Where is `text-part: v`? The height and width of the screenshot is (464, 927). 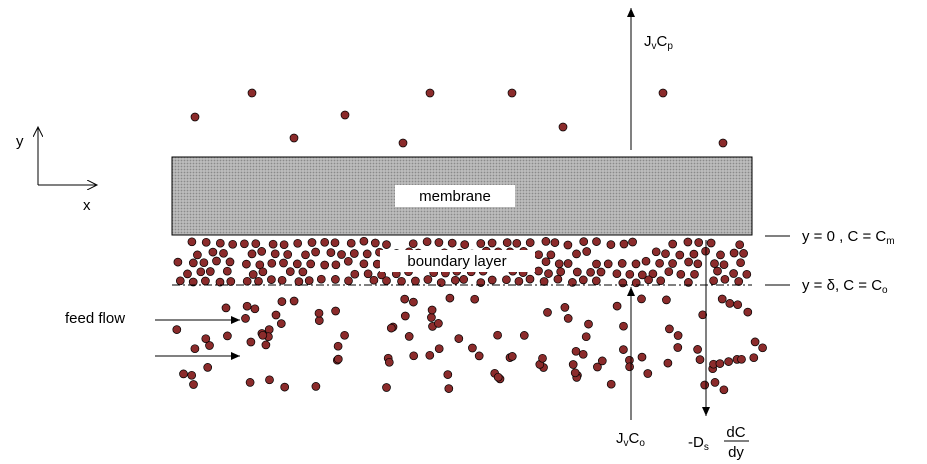 text-part: v is located at coordinates (626, 443).